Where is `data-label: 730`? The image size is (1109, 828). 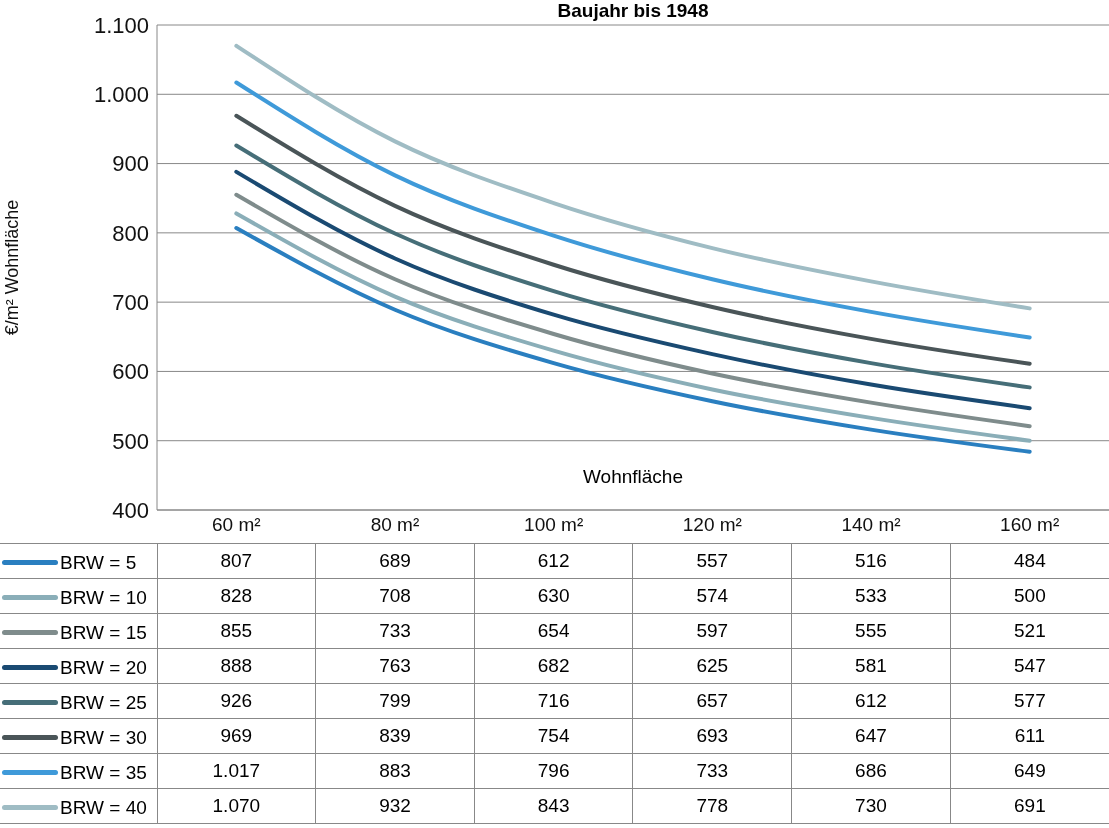 data-label: 730 is located at coordinates (871, 806).